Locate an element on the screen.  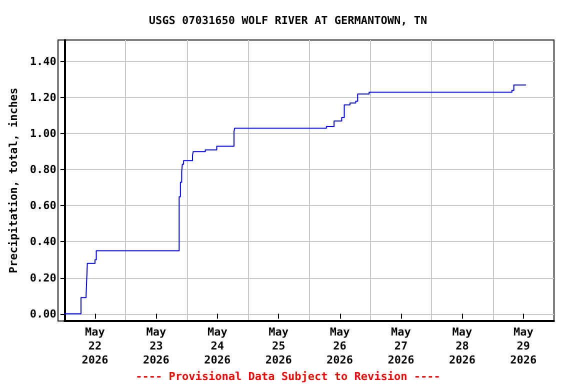
x-tick-label: May 23 2026 is located at coordinates (156, 346).